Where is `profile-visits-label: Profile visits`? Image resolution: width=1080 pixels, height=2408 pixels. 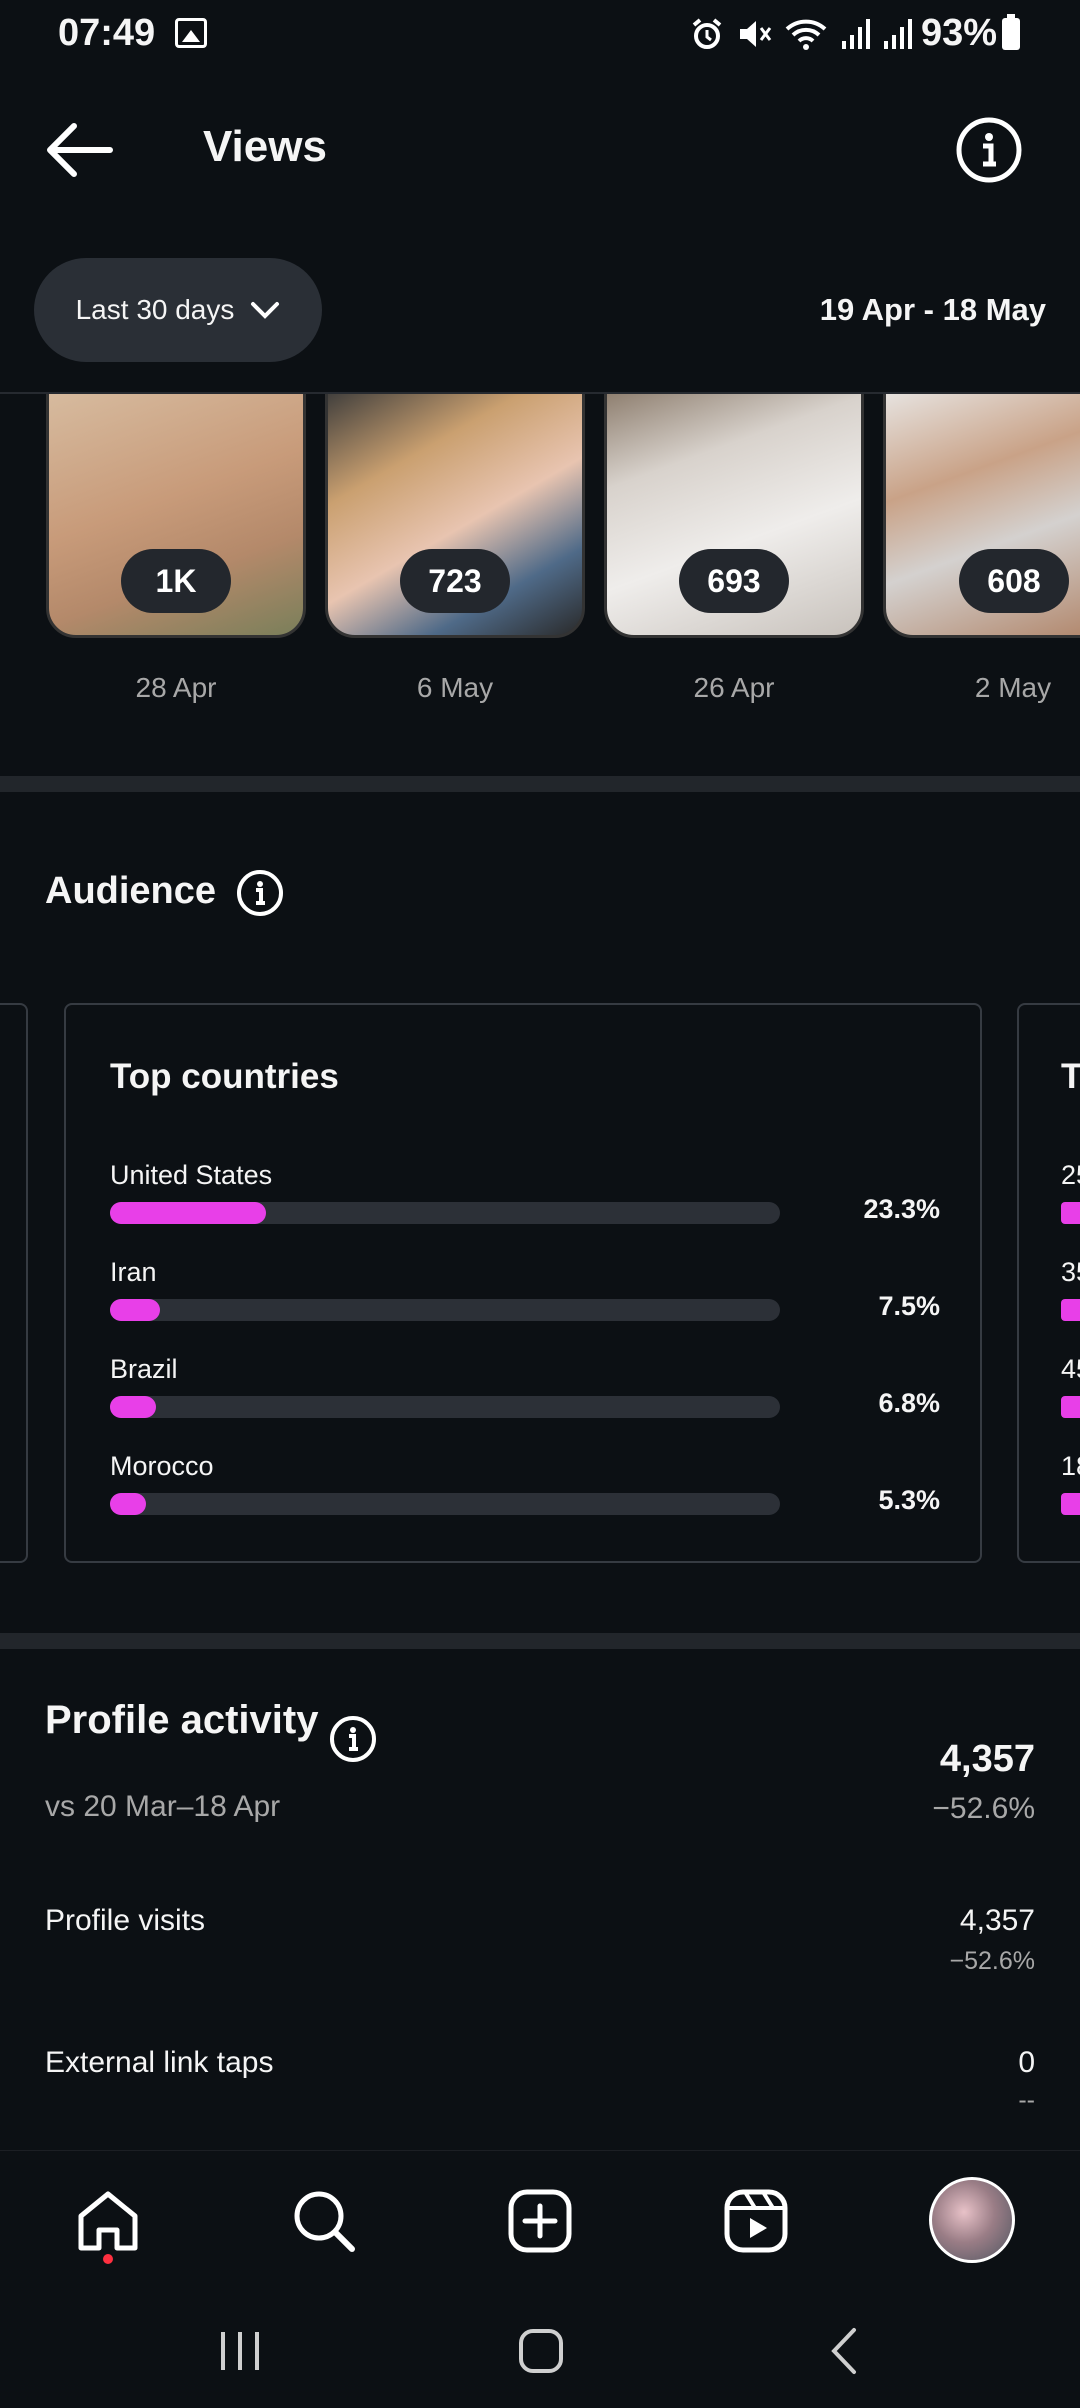
profile-visits-label: Profile visits is located at coordinates (125, 1920).